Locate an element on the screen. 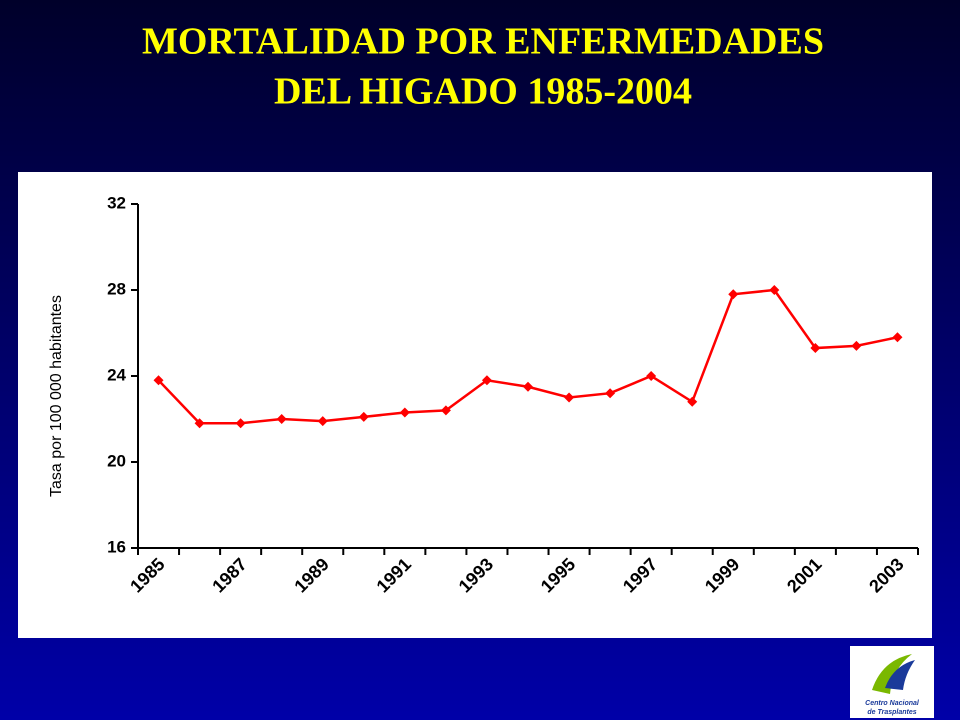 This screenshot has height=720, width=960. y-tick-label: 16 is located at coordinates (116, 546).